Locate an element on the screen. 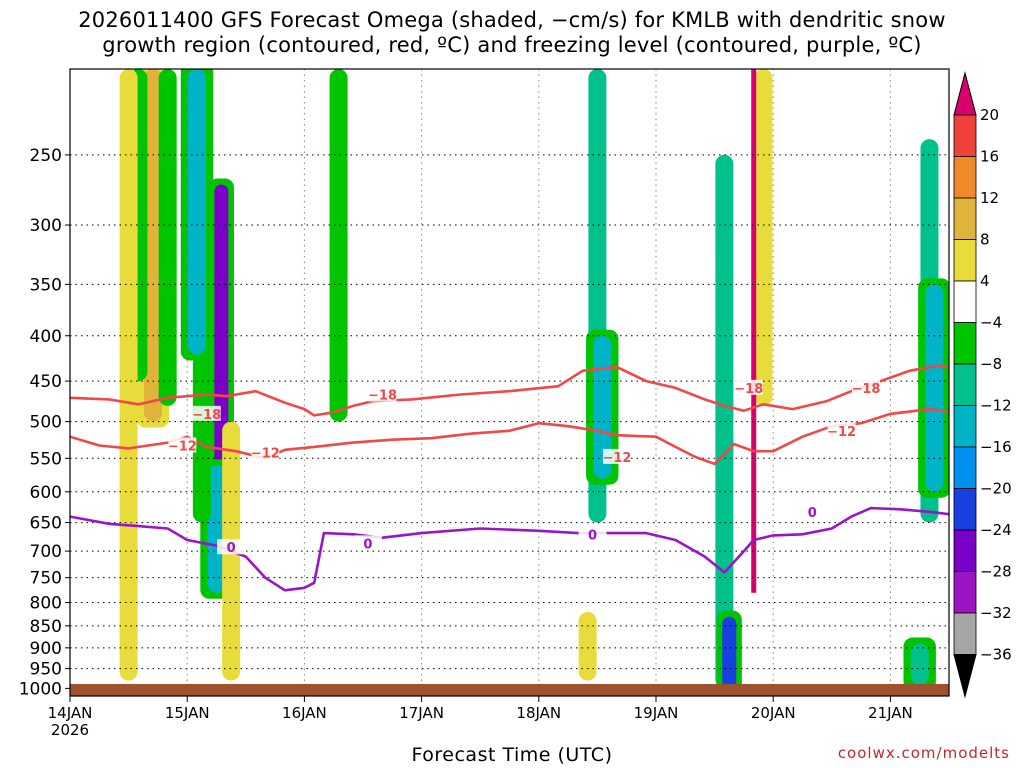  contour-label-0: −12 is located at coordinates (182, 447).